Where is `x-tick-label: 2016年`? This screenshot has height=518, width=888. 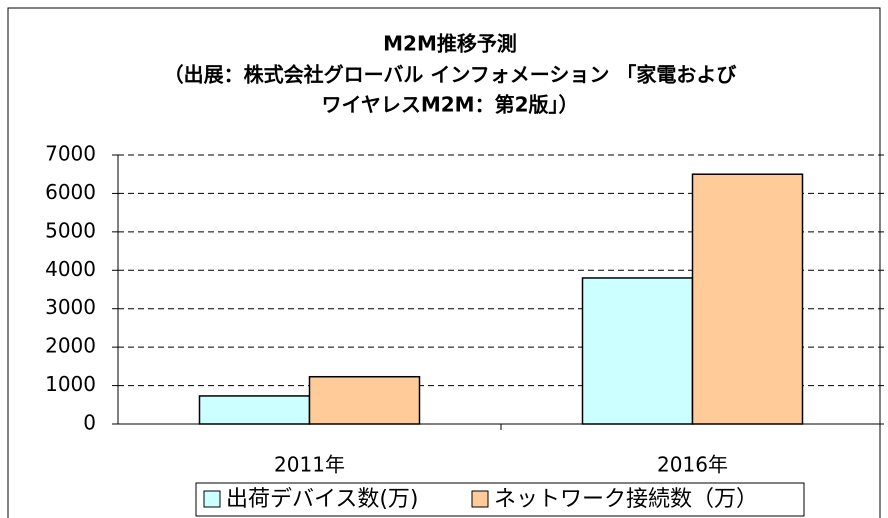
x-tick-label: 2016年 is located at coordinates (692, 465).